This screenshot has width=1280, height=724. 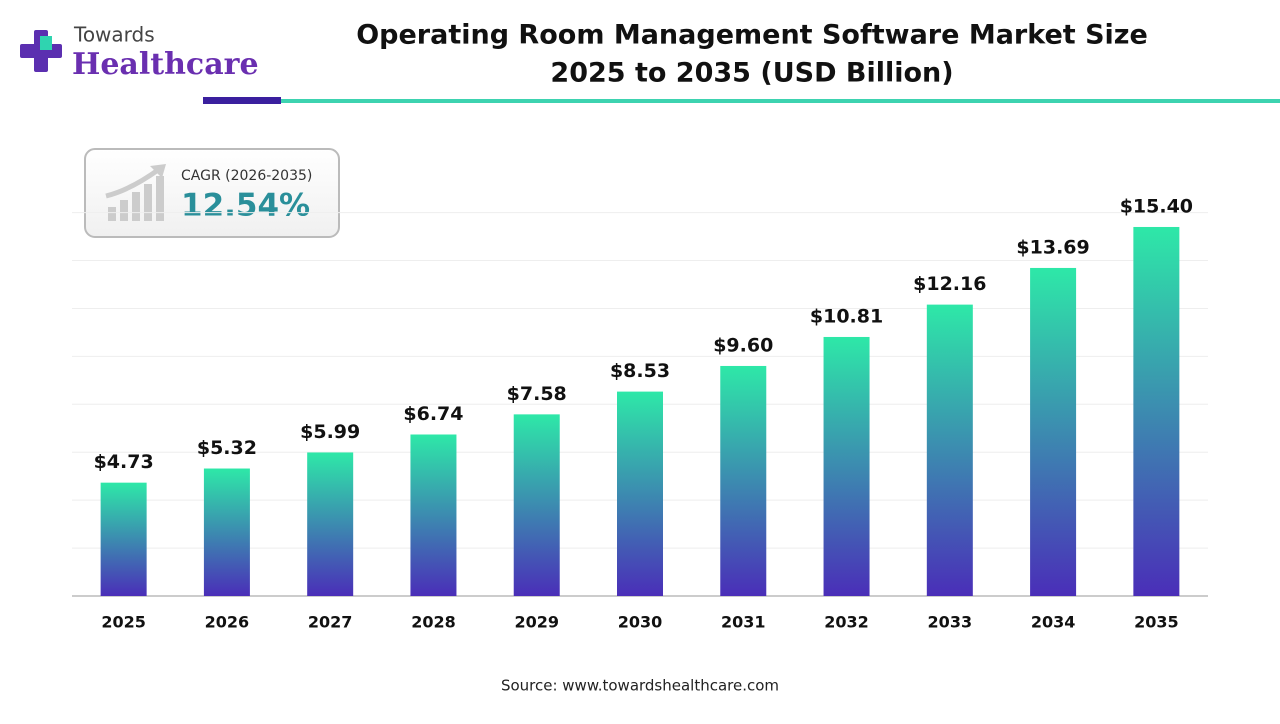 What do you see at coordinates (1156, 206) in the screenshot?
I see `value-label: $15.40` at bounding box center [1156, 206].